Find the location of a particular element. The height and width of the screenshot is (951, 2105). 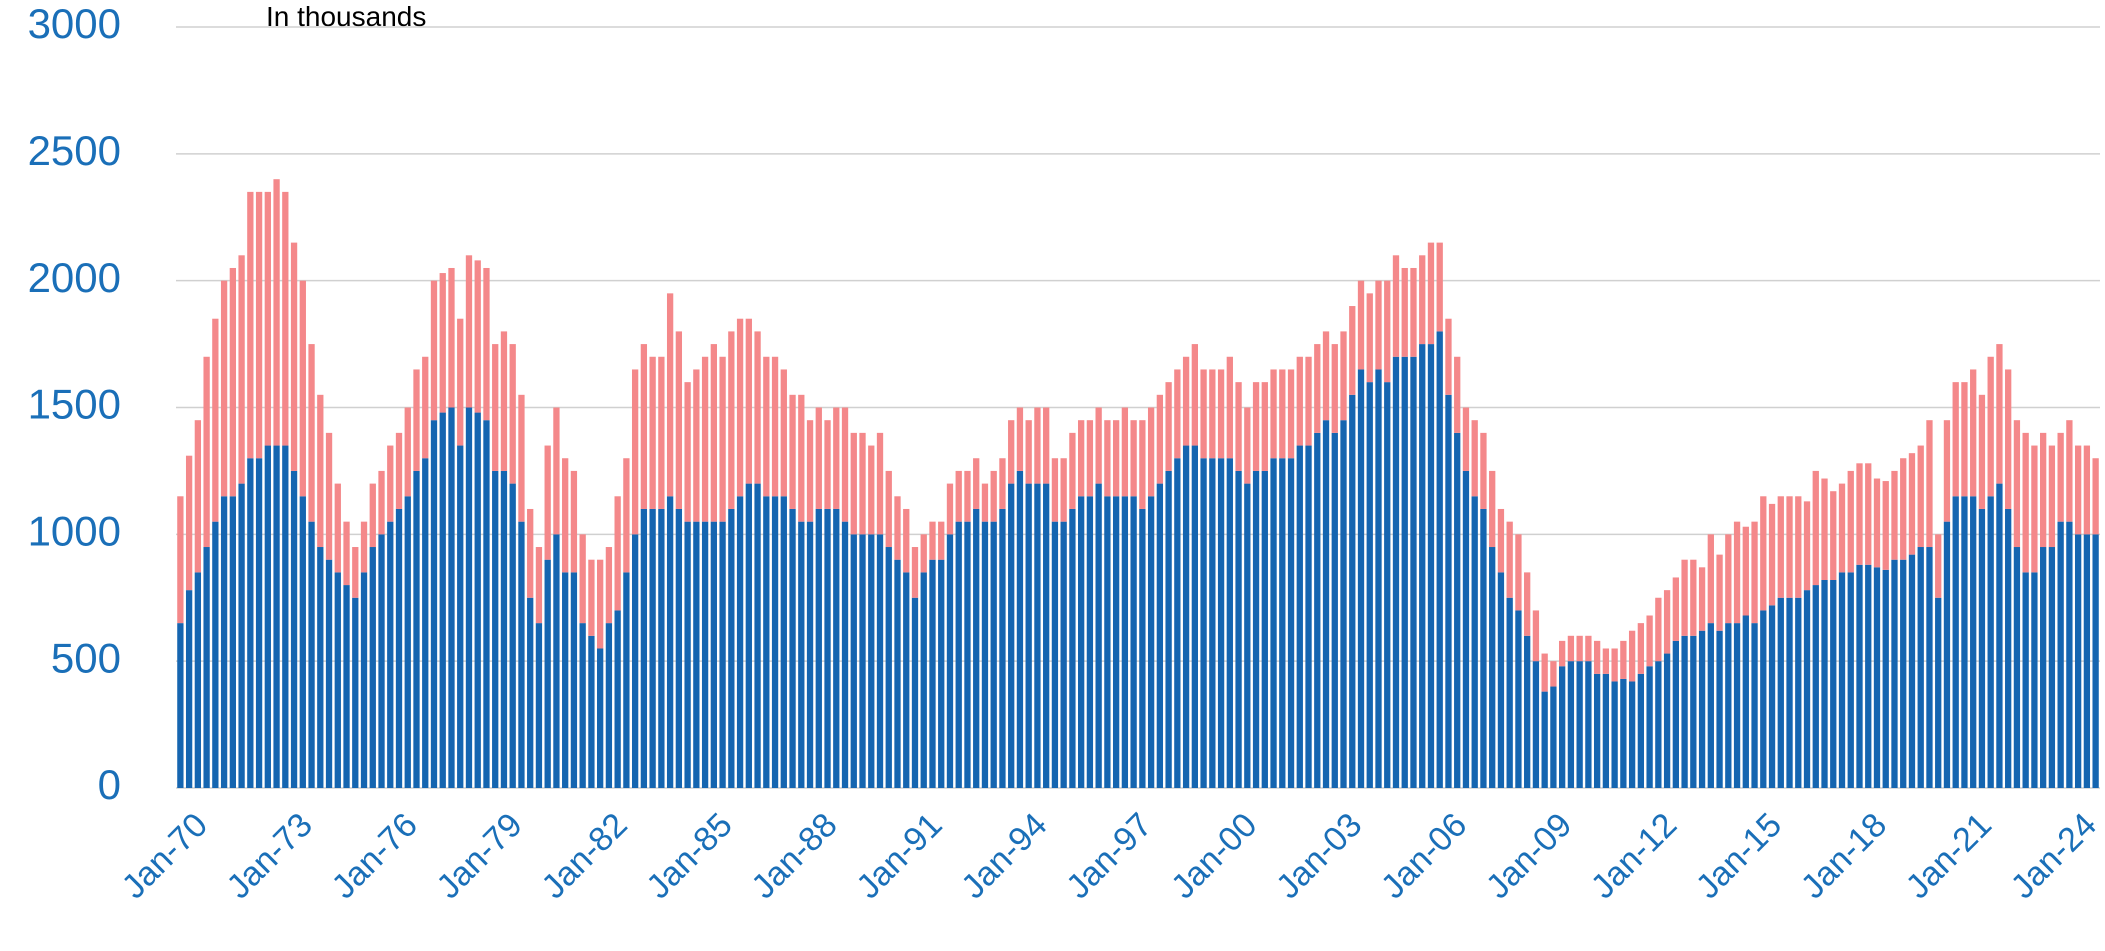

x-tick-label: Jan-15 is located at coordinates (1739, 856).